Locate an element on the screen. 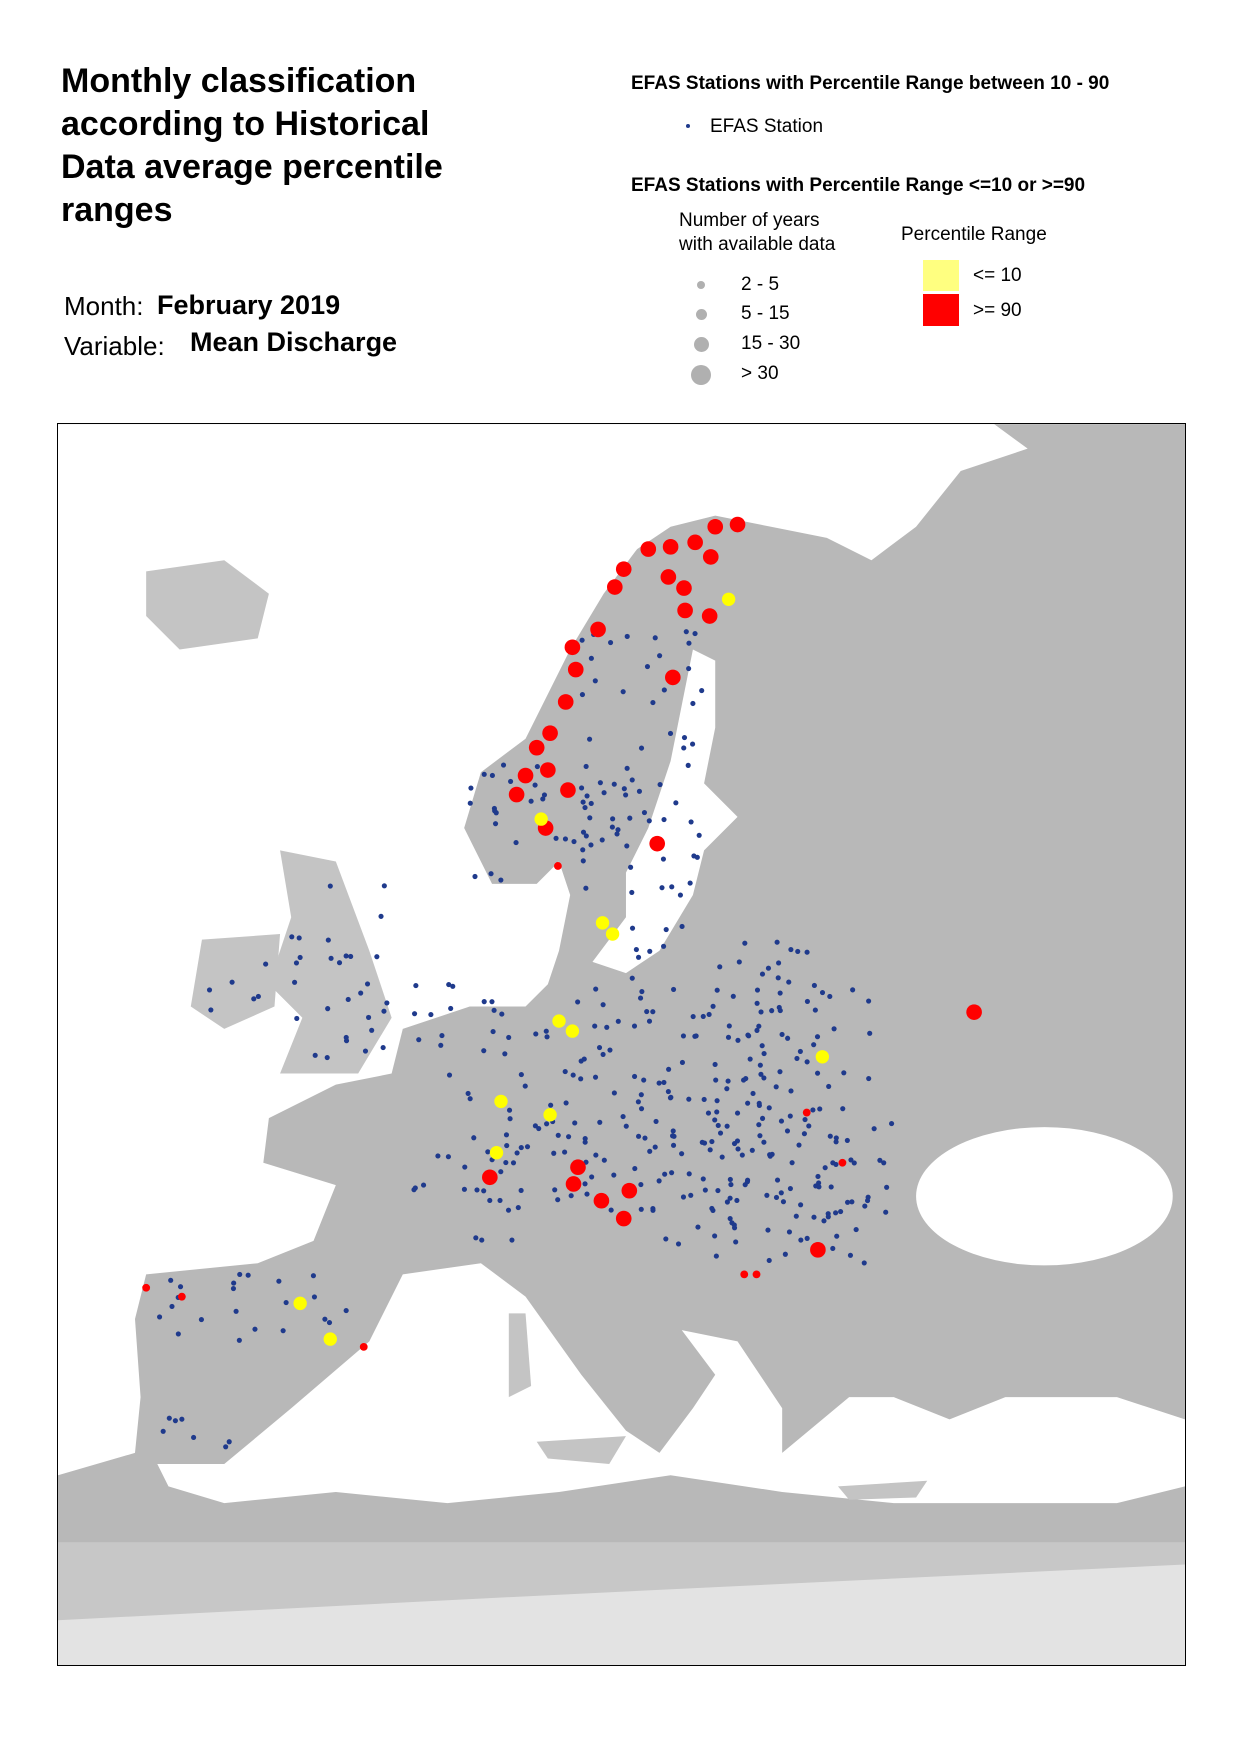 The image size is (1241, 1753). legend-subheading: with available data is located at coordinates (757, 244).